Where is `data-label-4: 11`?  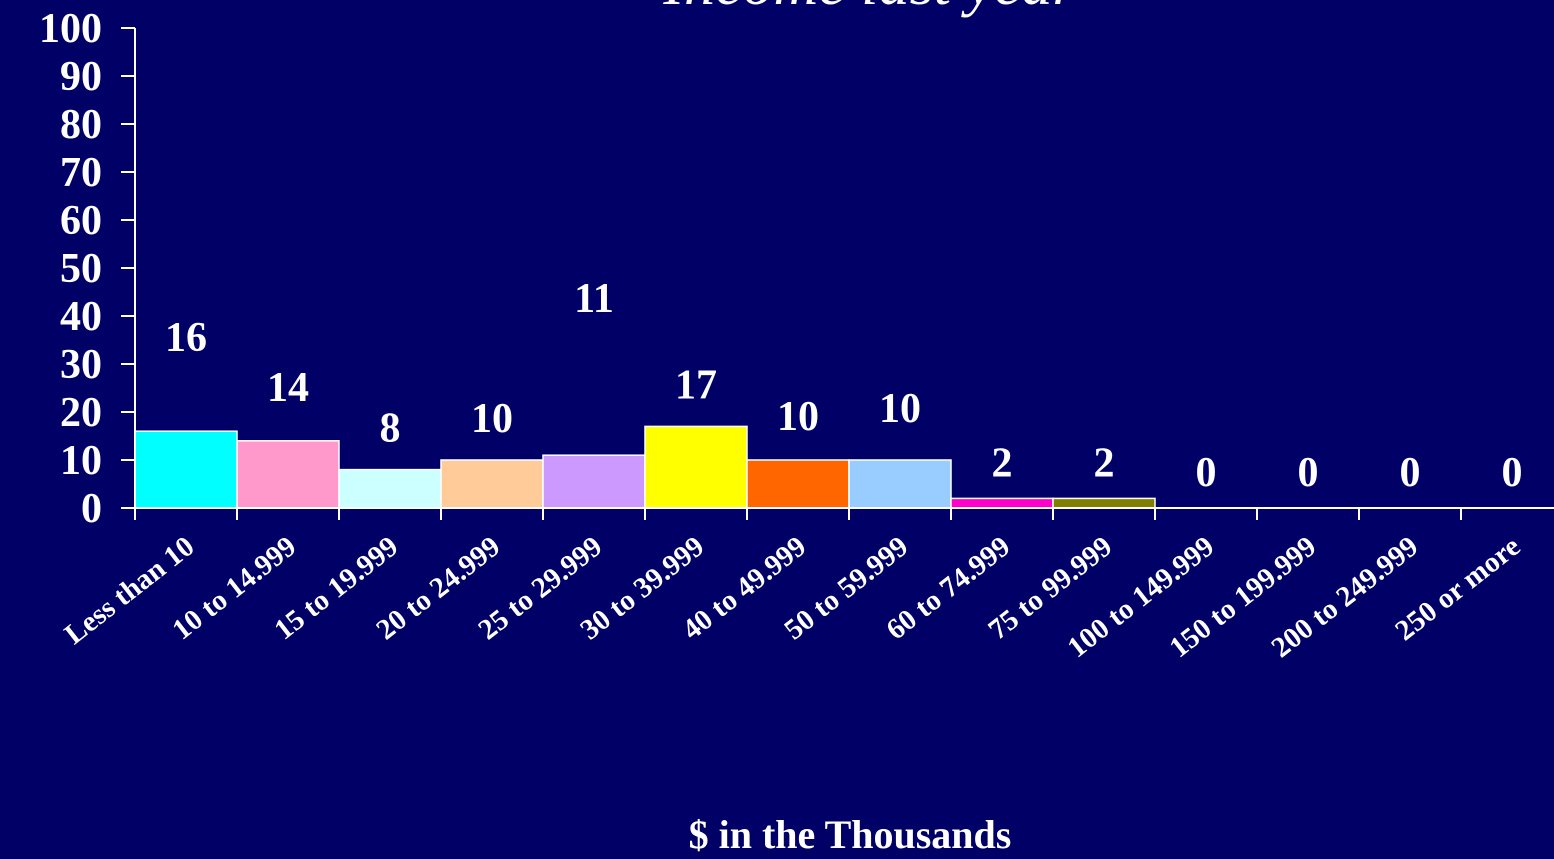
data-label-4: 11 is located at coordinates (594, 299).